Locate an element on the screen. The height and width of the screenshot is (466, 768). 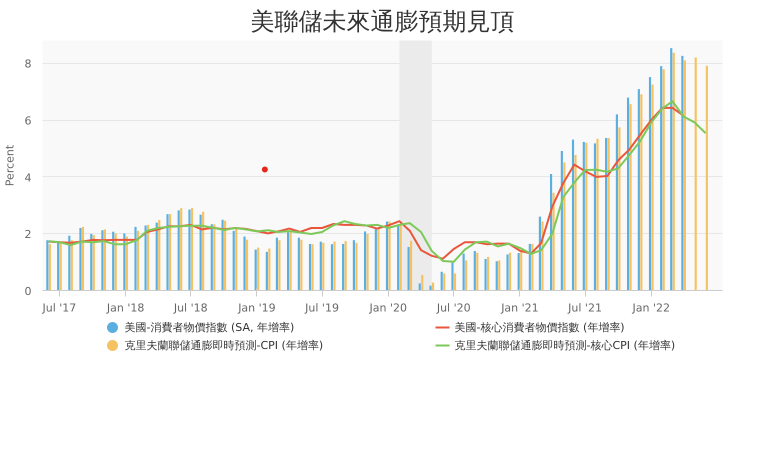
y-tick-label: 0 is located at coordinates (28, 291).